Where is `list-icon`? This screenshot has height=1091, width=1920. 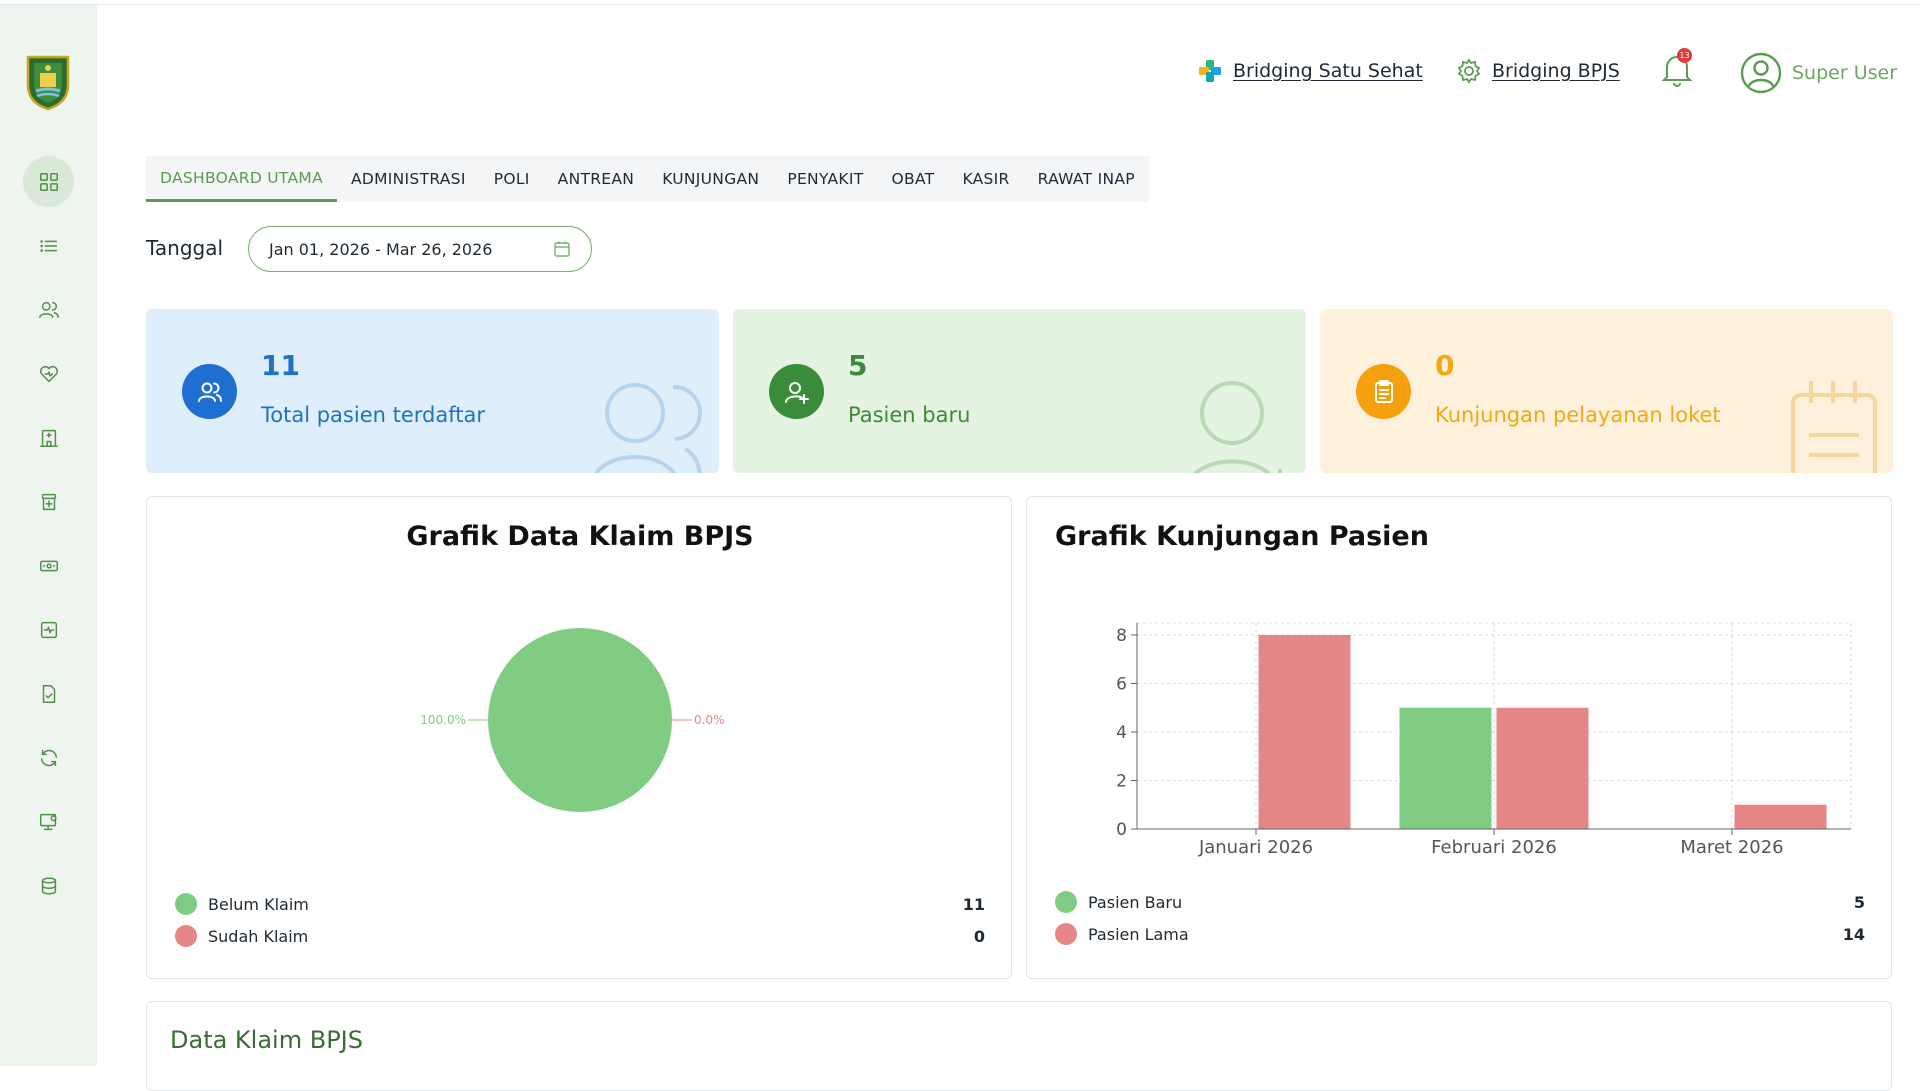
list-icon is located at coordinates (48, 245).